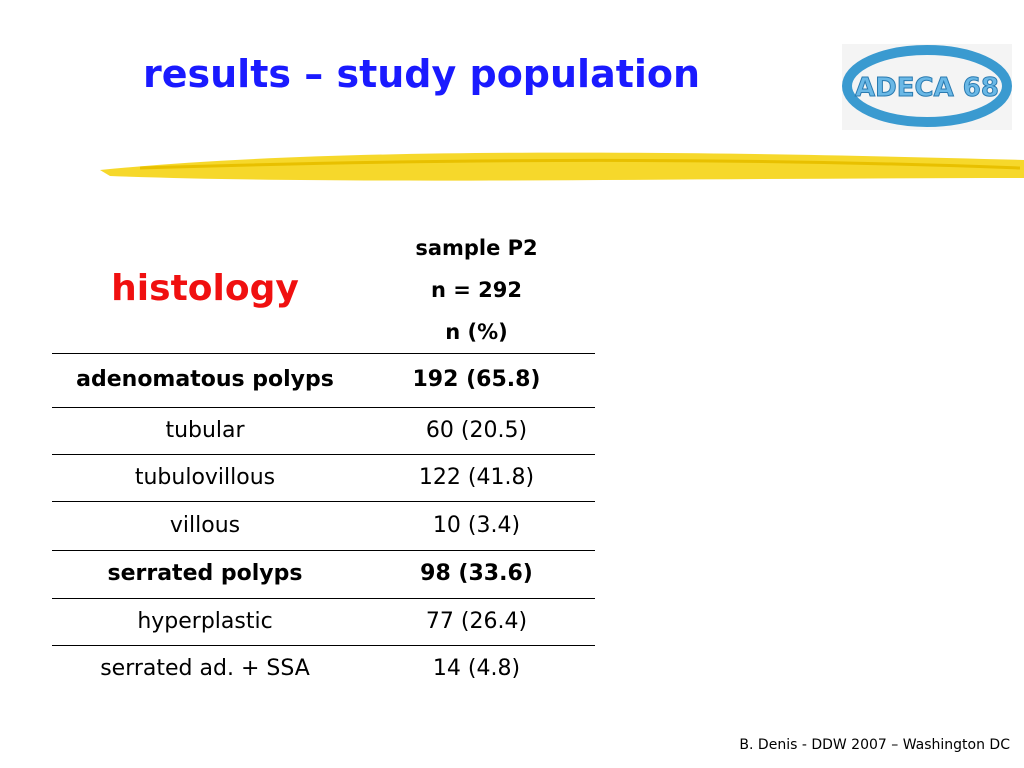  Describe the element at coordinates (323, 353) in the screenshot. I see `header-rule` at that location.